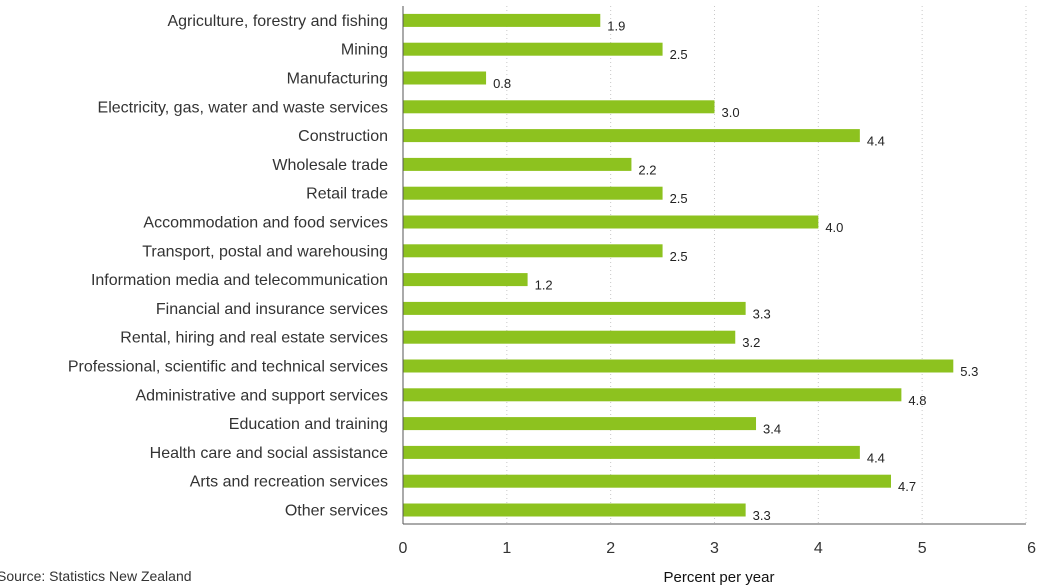 This screenshot has height=585, width=1039. I want to click on value-label: 3.2, so click(751, 342).